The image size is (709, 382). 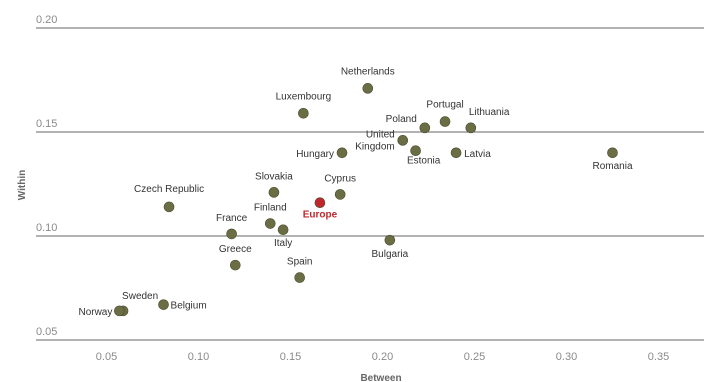 I want to click on point-label: Spain, so click(x=300, y=262).